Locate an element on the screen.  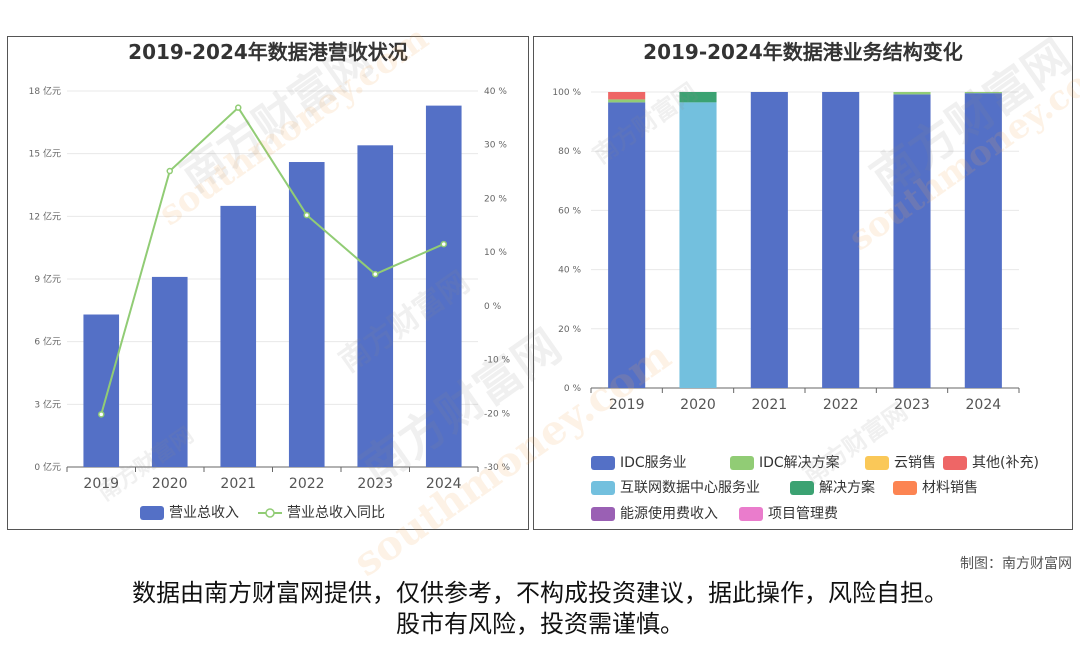
chart-credit: 制图：南方财富网 is located at coordinates (1016, 564).